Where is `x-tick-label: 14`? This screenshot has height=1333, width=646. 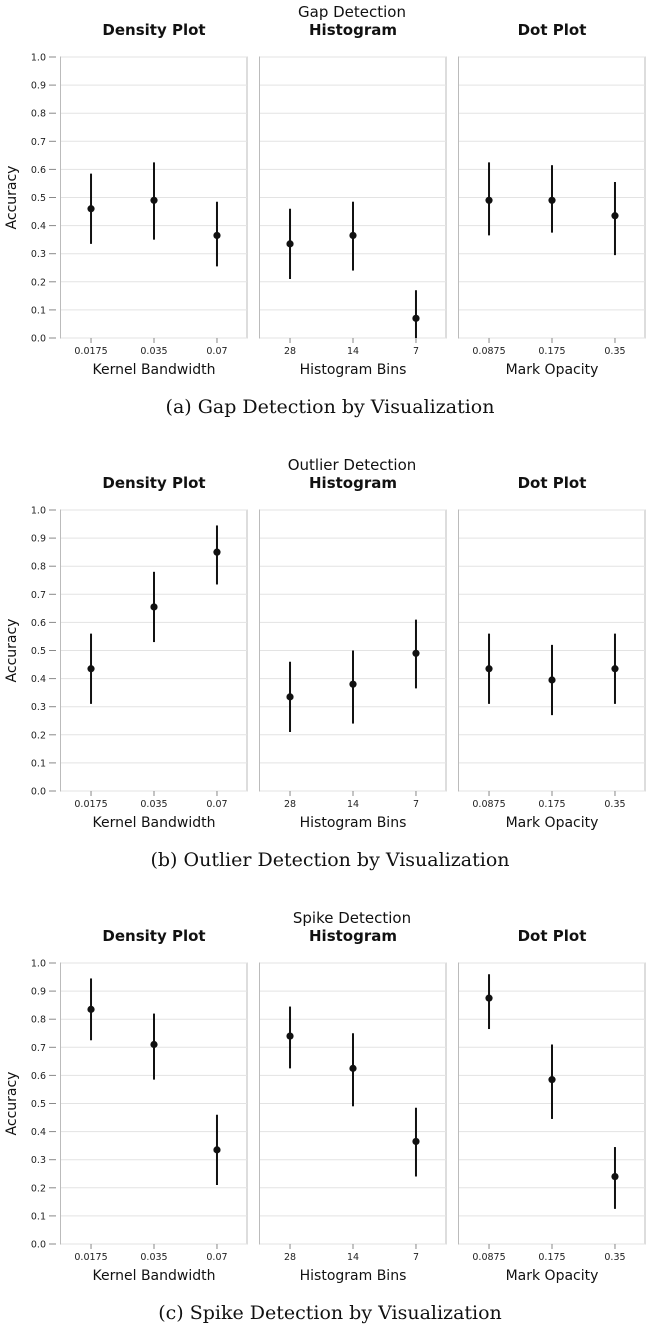 x-tick-label: 14 is located at coordinates (353, 351).